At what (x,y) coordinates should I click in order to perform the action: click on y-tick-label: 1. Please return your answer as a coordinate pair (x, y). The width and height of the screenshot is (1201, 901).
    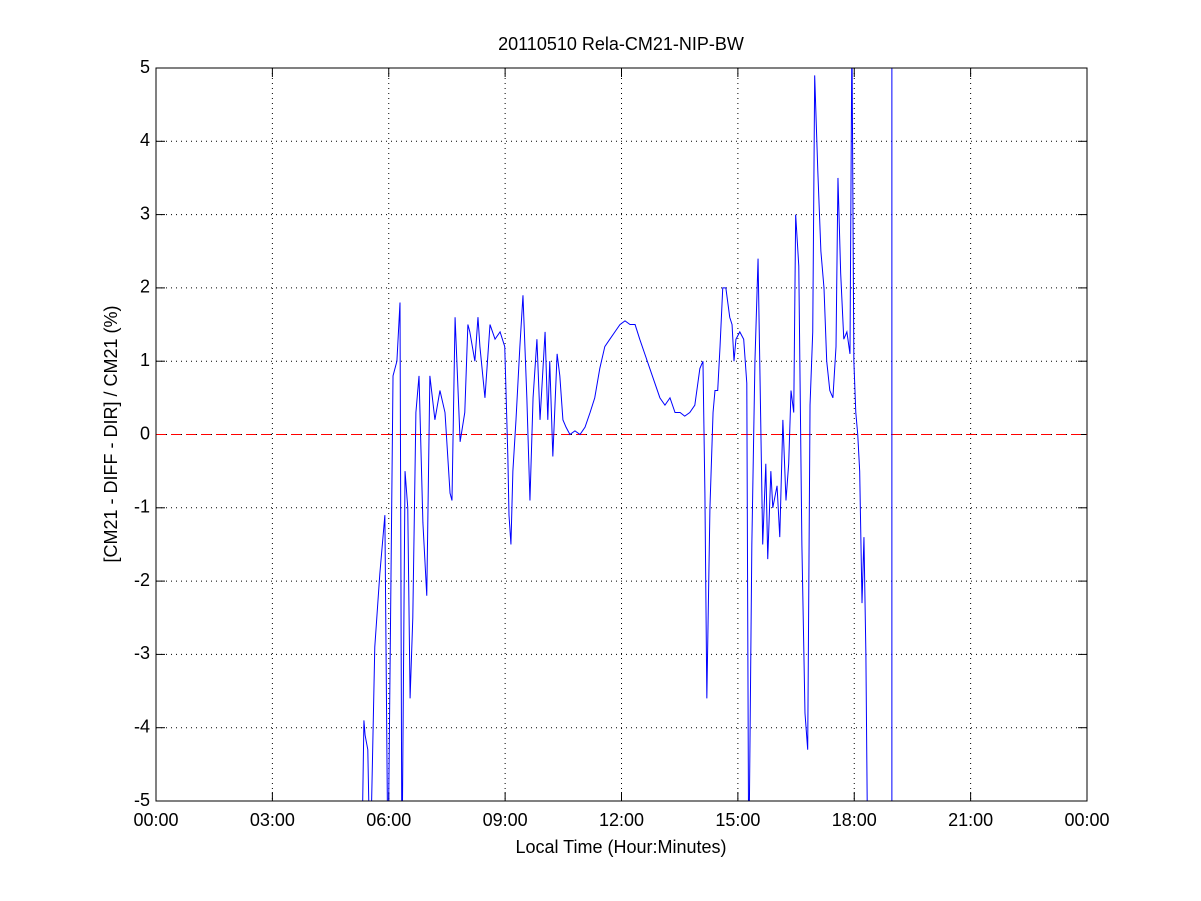
    Looking at the image, I should click on (145, 360).